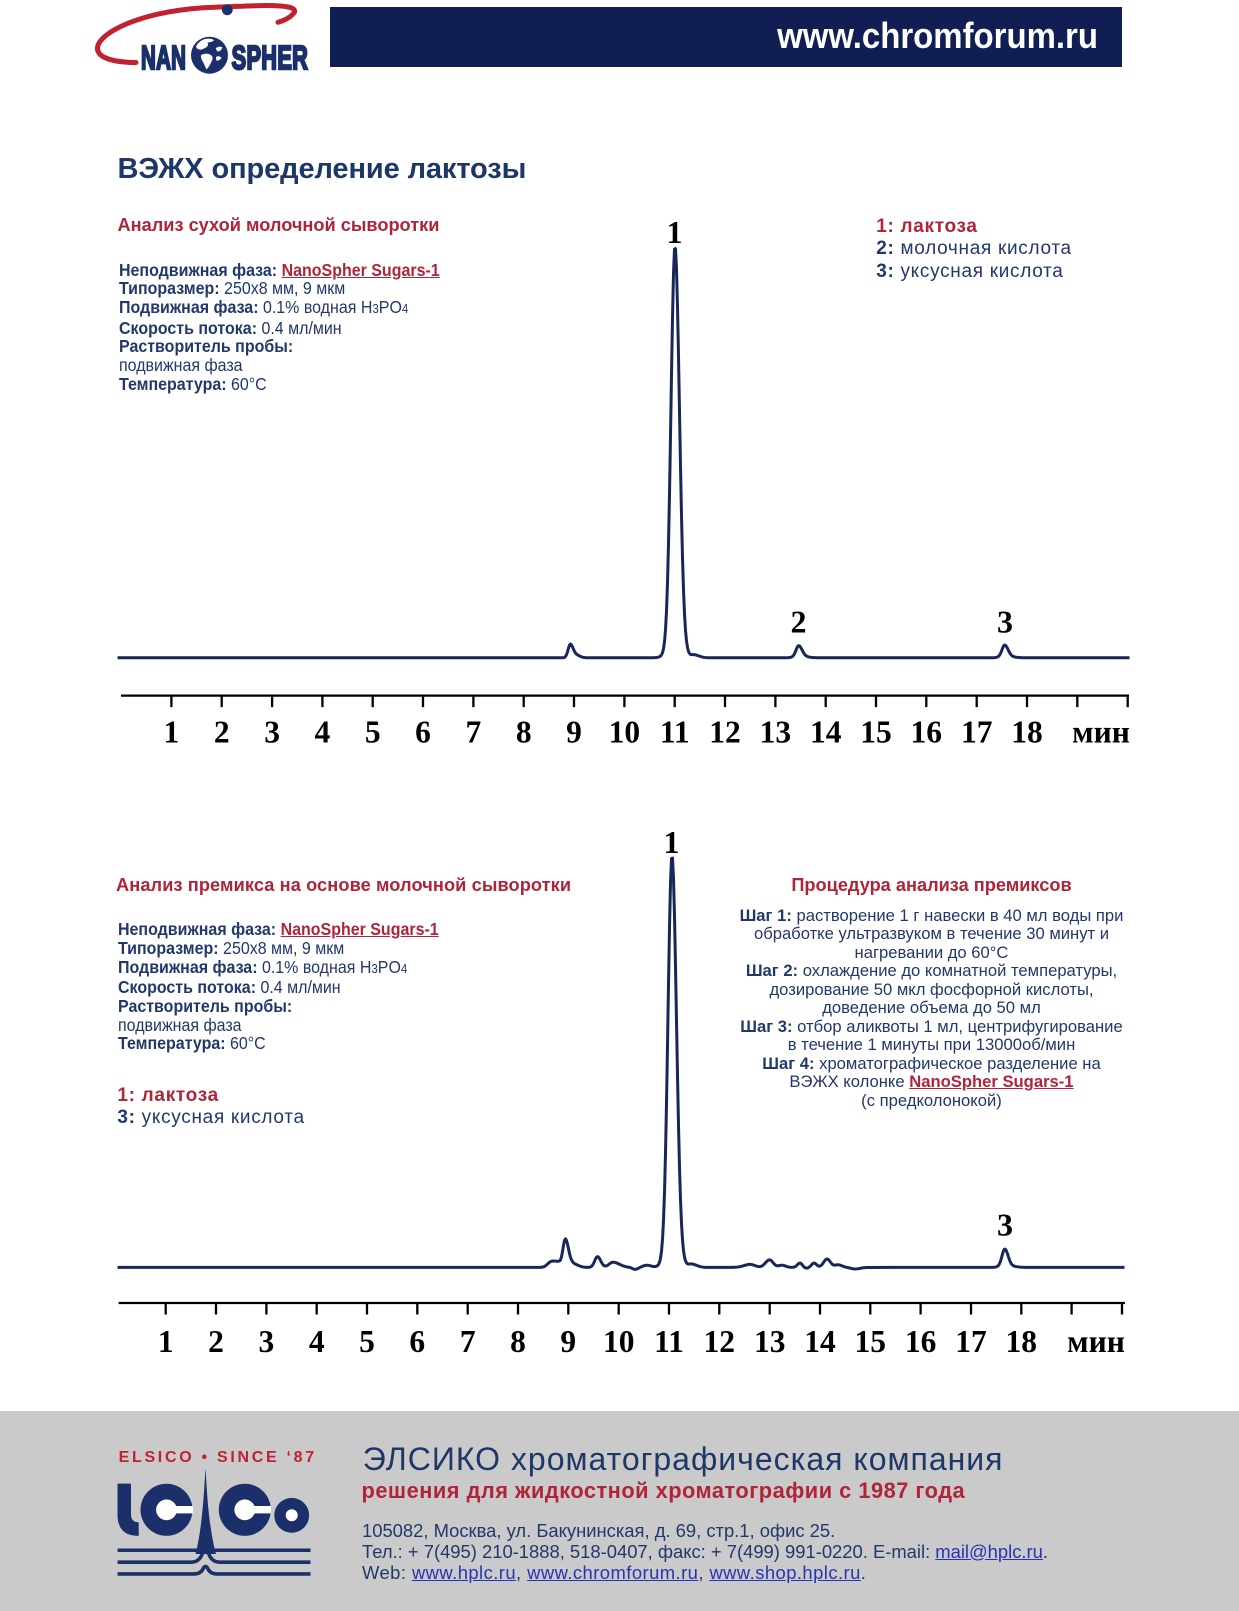 The width and height of the screenshot is (1239, 1611). Describe the element at coordinates (163, 57) in the screenshot. I see `svg-text: NAN` at that location.